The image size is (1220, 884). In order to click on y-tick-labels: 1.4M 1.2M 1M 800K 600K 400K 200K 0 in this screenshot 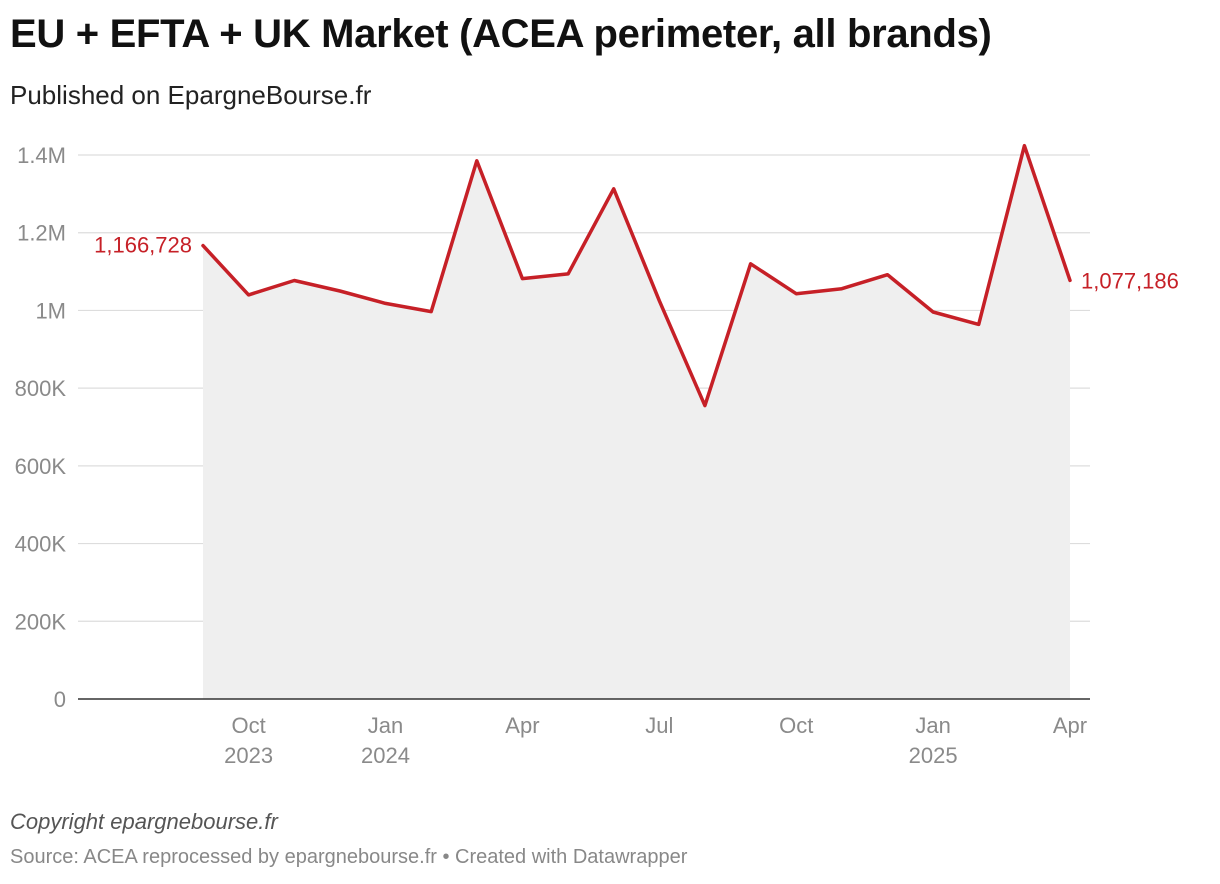, I will do `click(41, 427)`.